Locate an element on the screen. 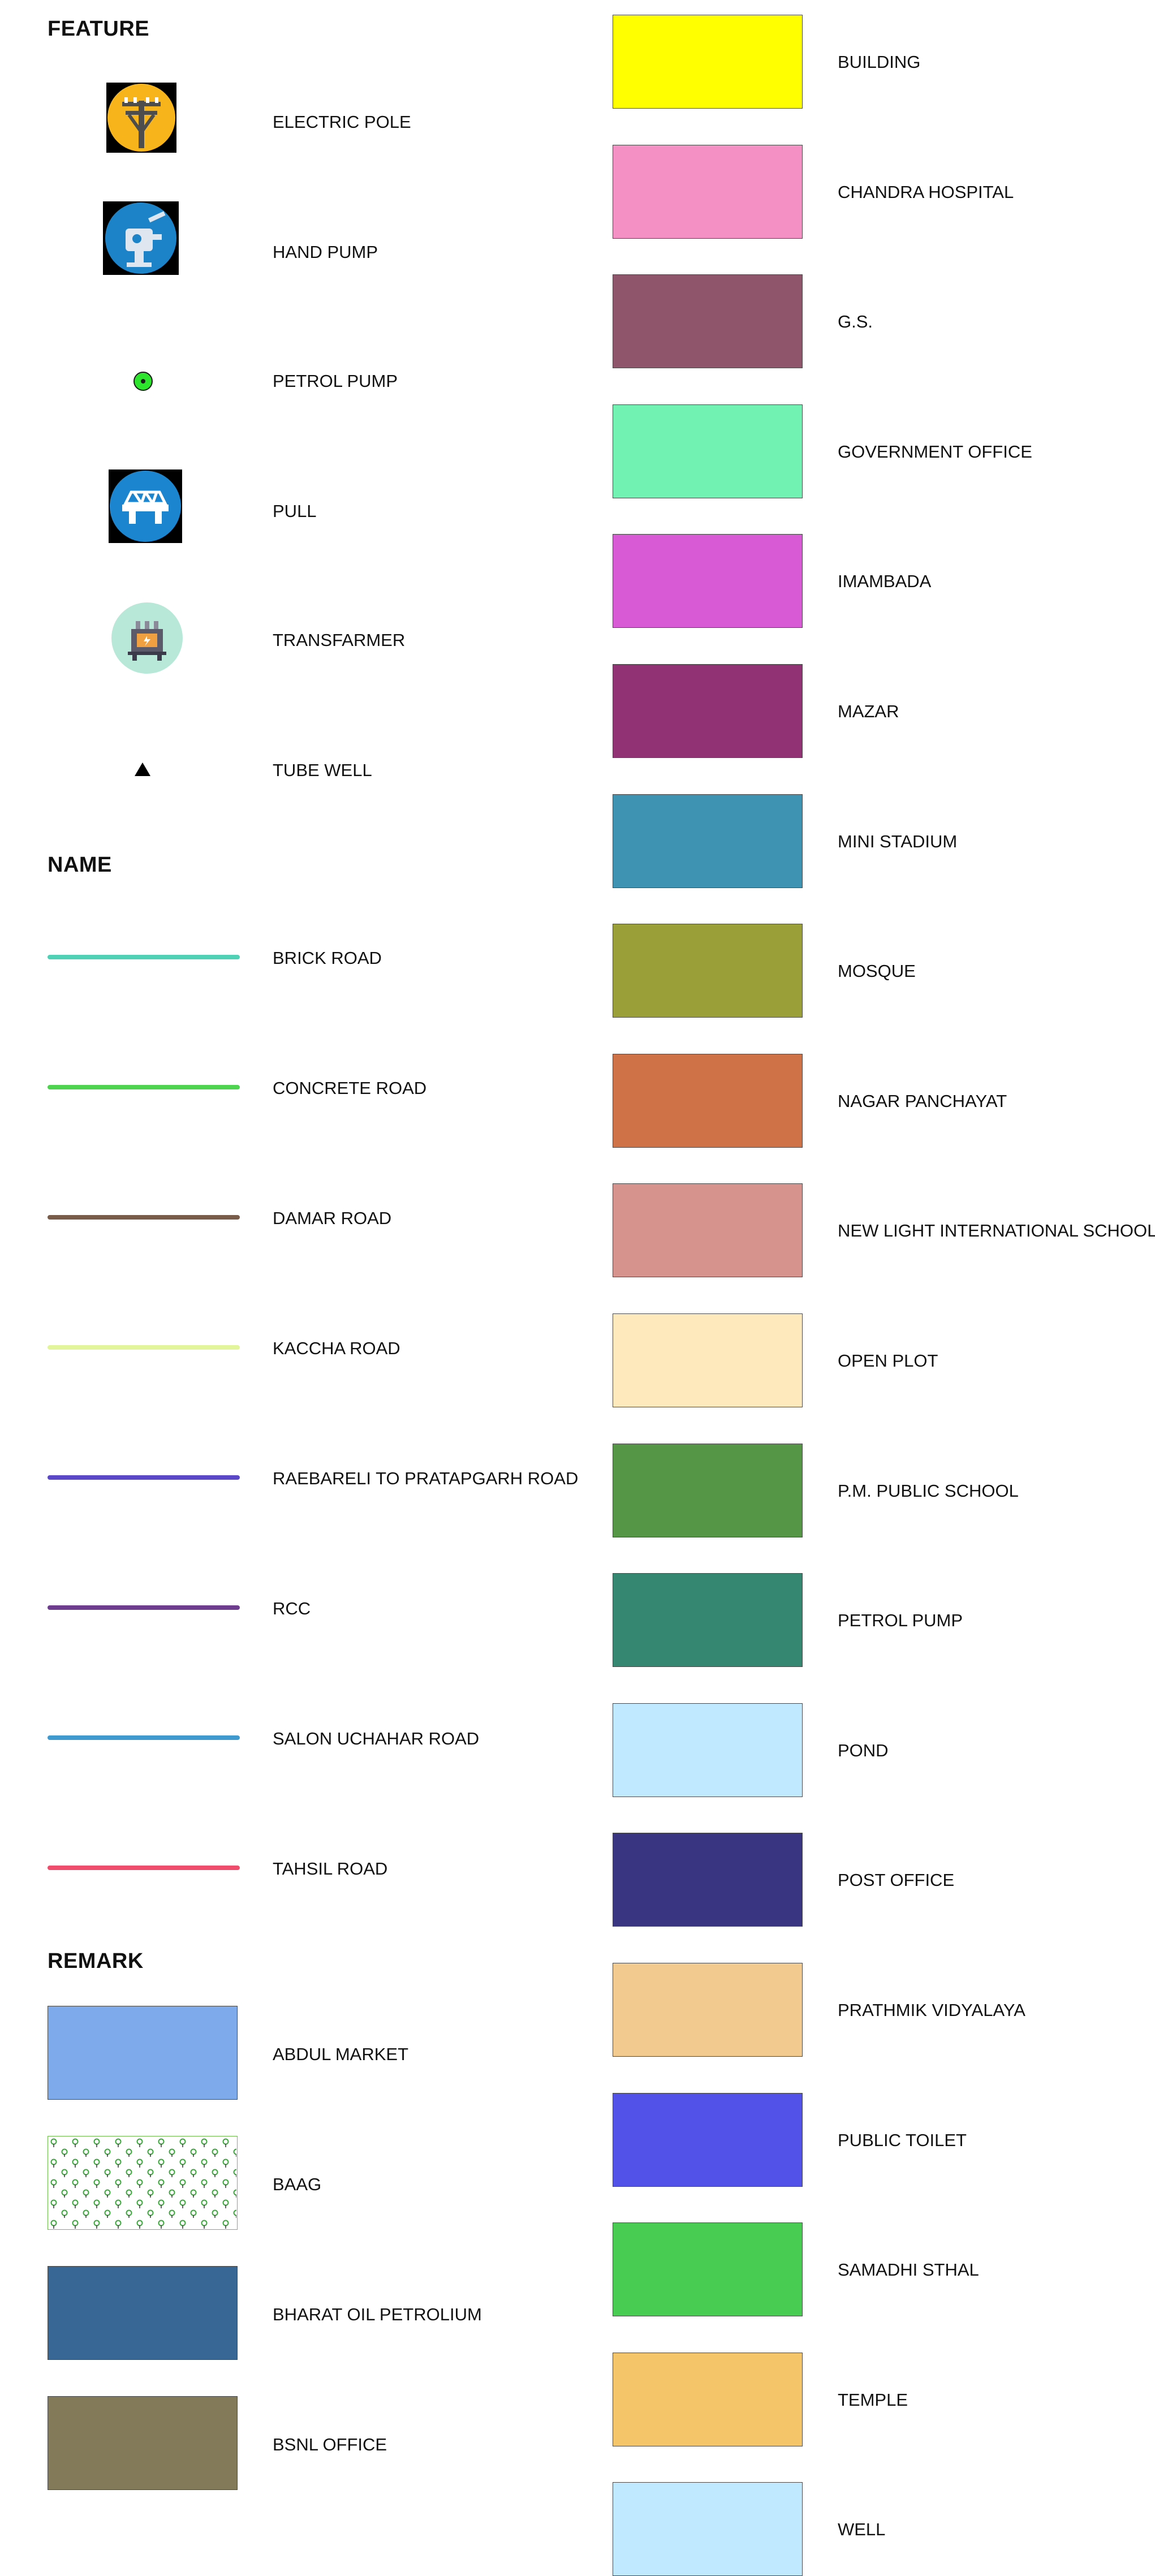 This screenshot has height=2576, width=1155. line-symbol-brick-road is located at coordinates (144, 957).